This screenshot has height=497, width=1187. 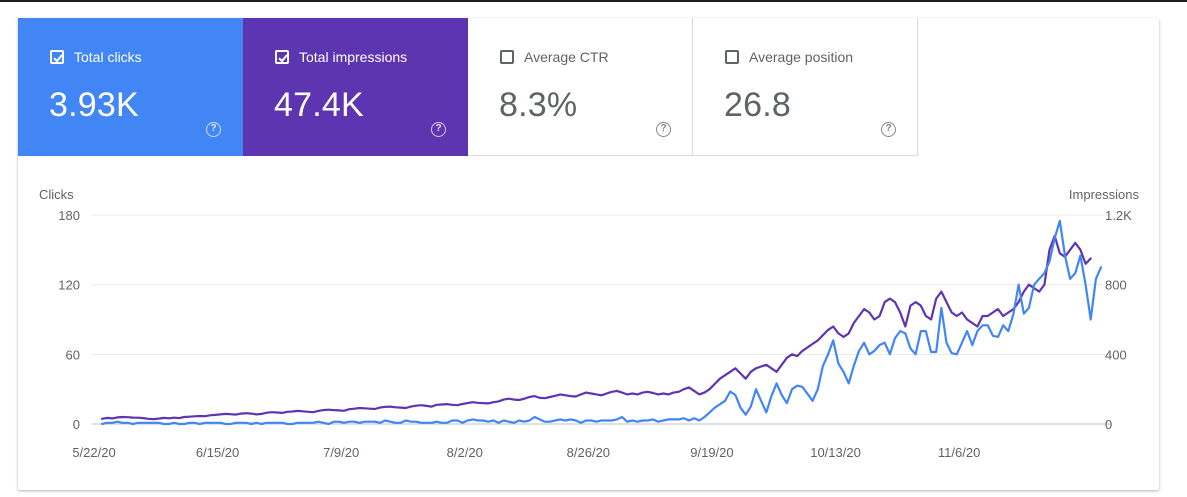 What do you see at coordinates (353, 57) in the screenshot?
I see `total-impressions-label: Total impressions` at bounding box center [353, 57].